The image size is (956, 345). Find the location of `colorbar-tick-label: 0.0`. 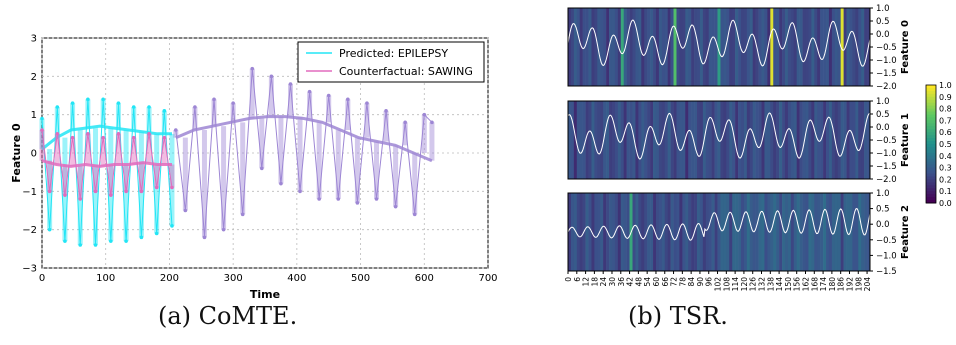

colorbar-tick-label: 0.0 is located at coordinates (945, 203).